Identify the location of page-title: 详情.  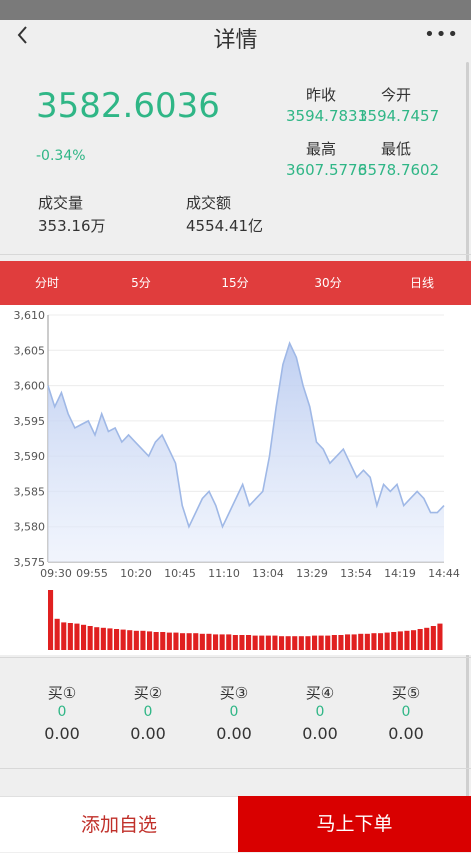
(235, 40).